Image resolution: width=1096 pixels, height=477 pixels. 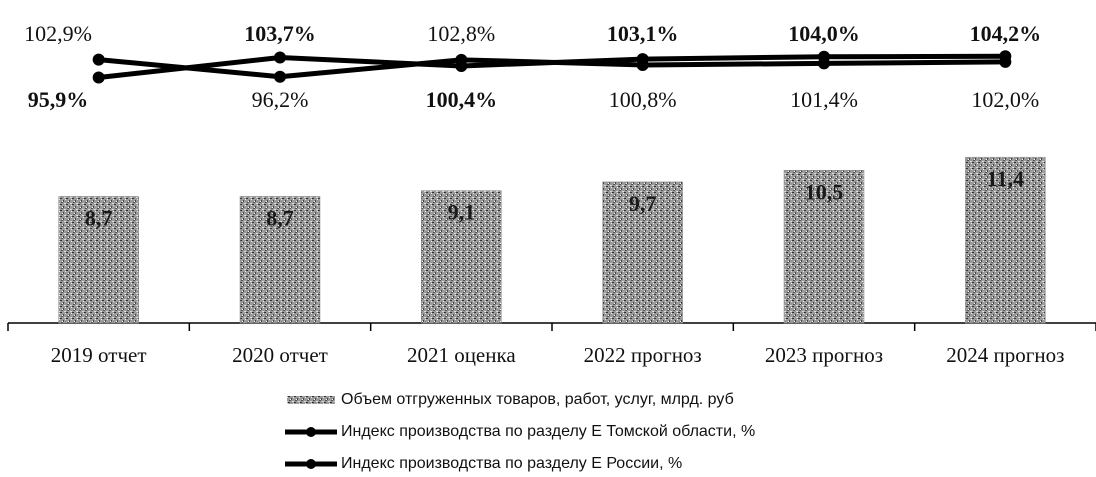 What do you see at coordinates (462, 99) in the screenshot?
I see `line-value-label: 100,4%` at bounding box center [462, 99].